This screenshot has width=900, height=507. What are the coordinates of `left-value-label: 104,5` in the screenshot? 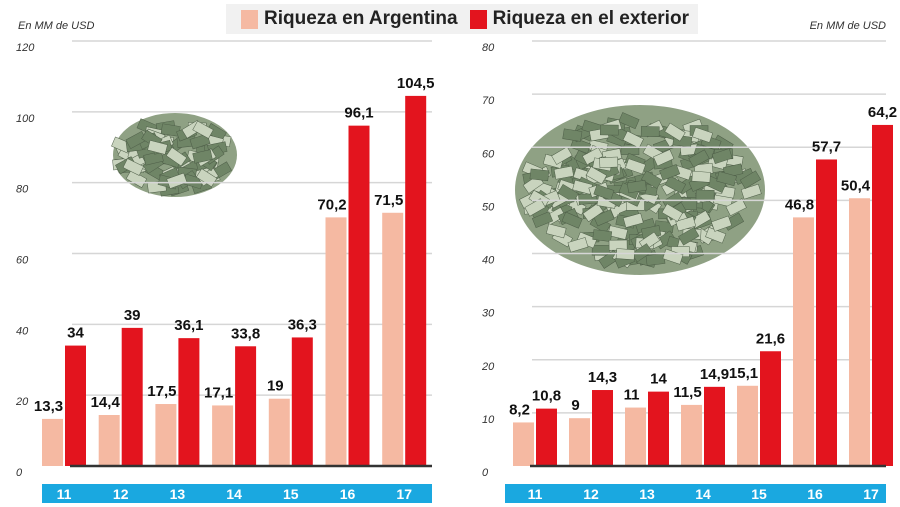 It's located at (416, 83).